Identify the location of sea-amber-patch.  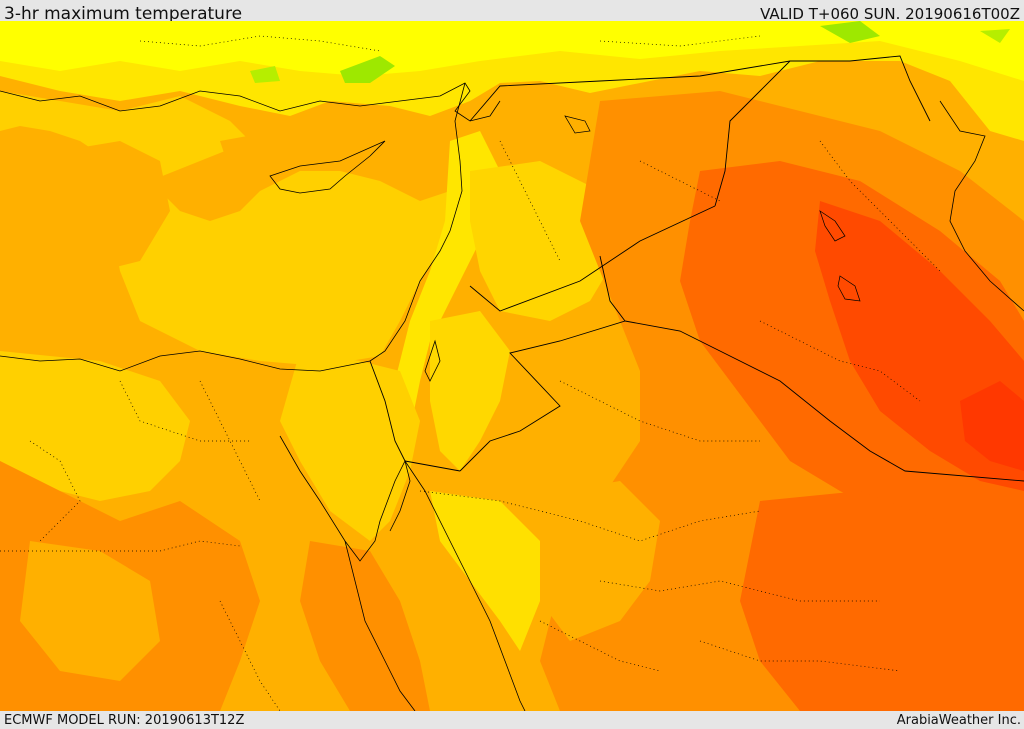
(100, 206).